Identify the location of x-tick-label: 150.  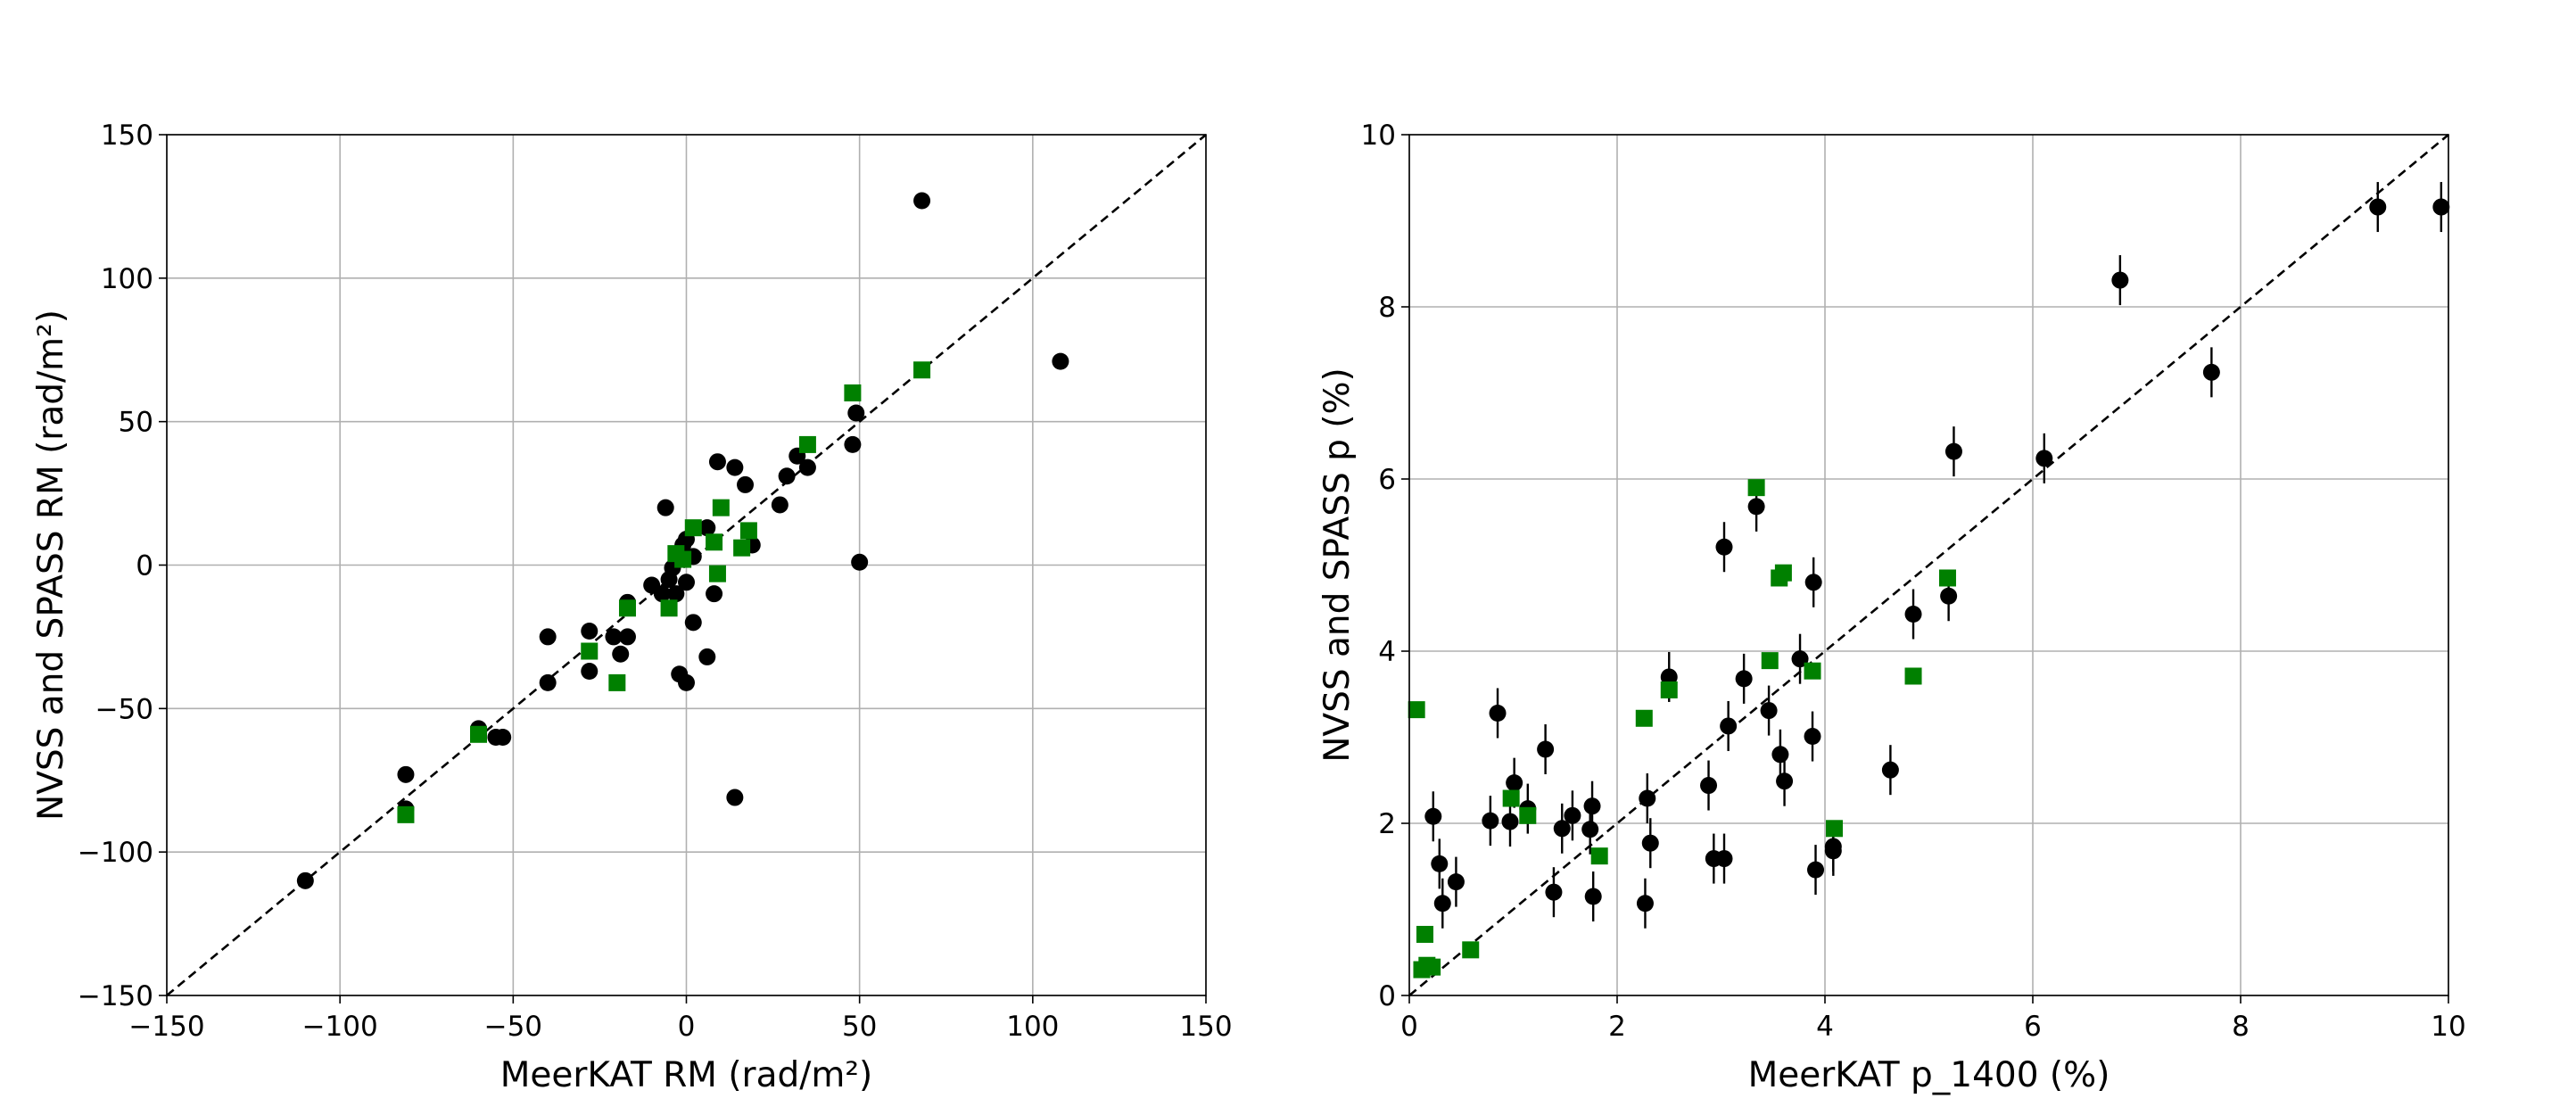
(1205, 1027).